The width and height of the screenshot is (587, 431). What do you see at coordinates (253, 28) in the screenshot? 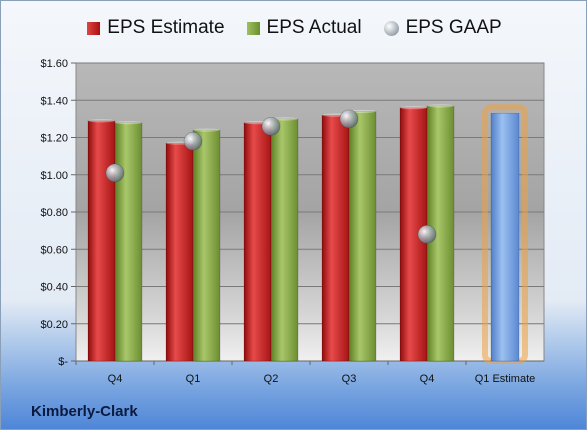
I see `eps-actual-swatch` at bounding box center [253, 28].